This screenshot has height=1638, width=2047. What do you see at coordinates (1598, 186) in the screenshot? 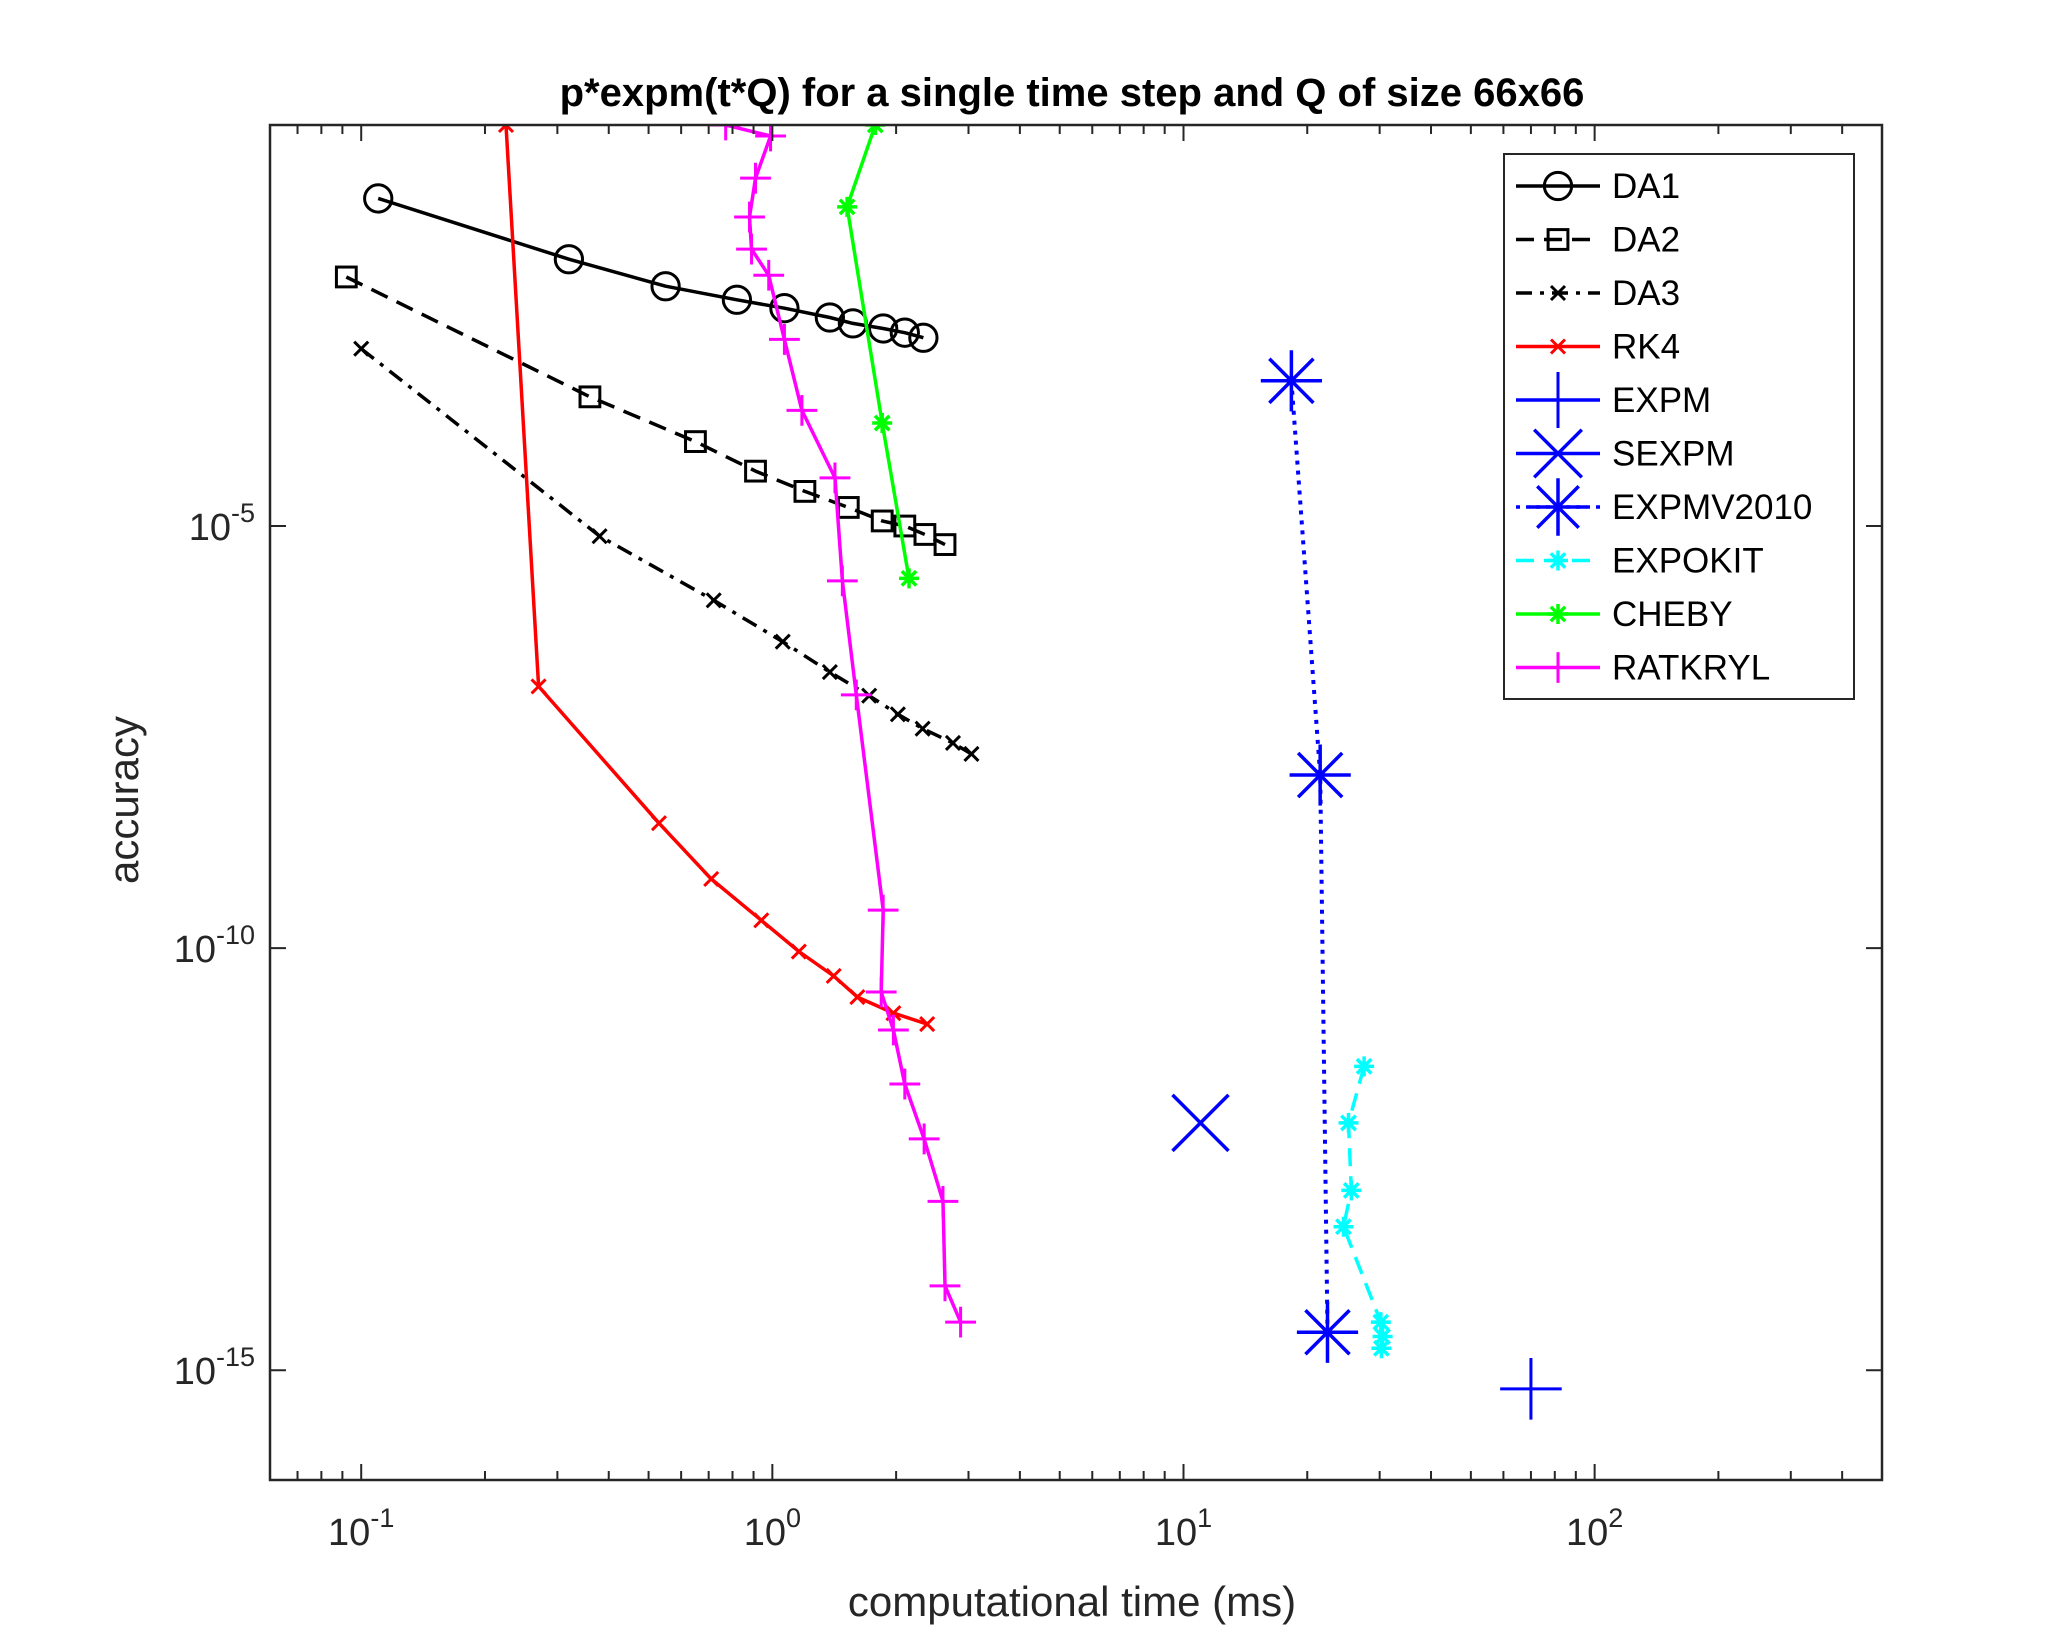
I see `legend-entry-da1: DA1` at bounding box center [1598, 186].